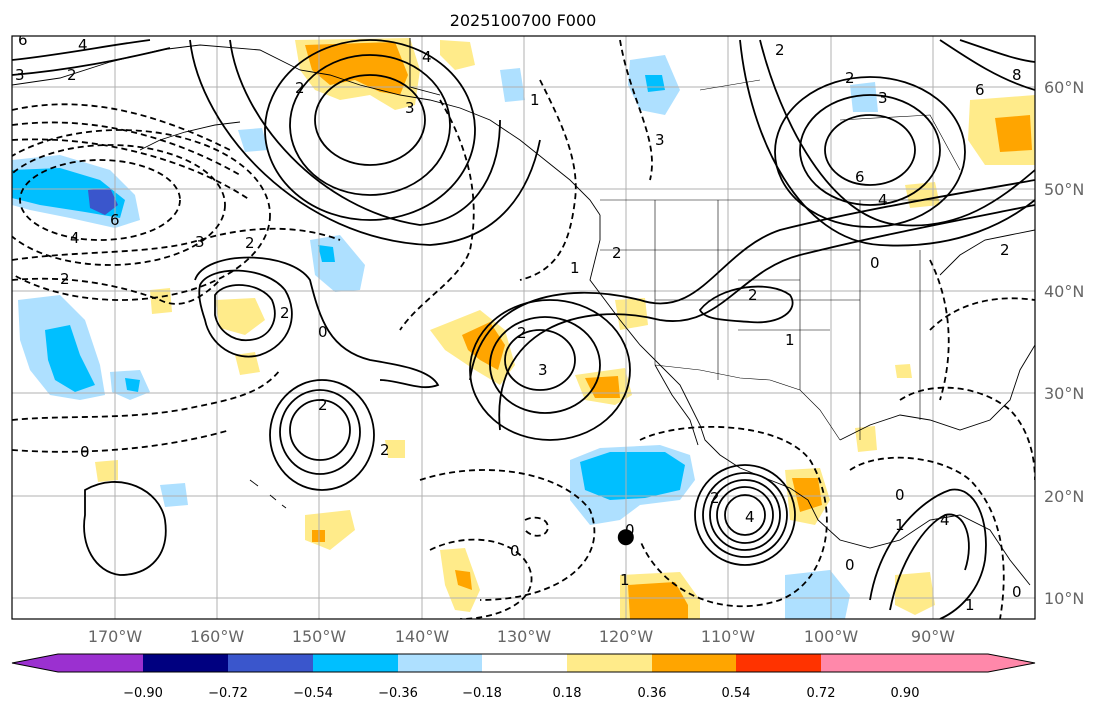  What do you see at coordinates (1064, 291) in the screenshot?
I see `lat-tick-label: 40°N` at bounding box center [1064, 291].